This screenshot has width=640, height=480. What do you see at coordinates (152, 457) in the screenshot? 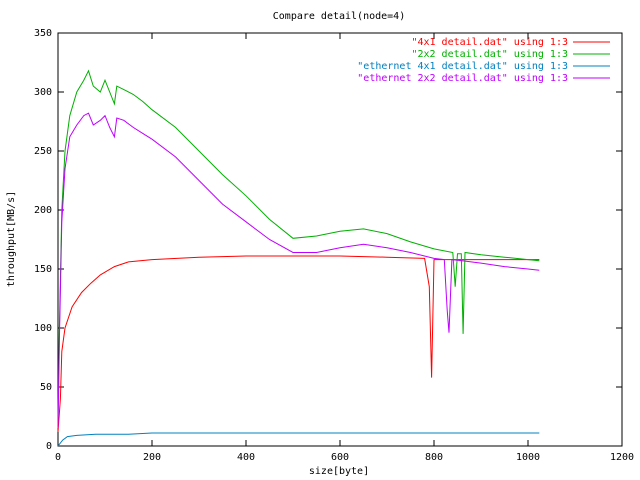
I see `x-tick-label: 200` at bounding box center [152, 457].